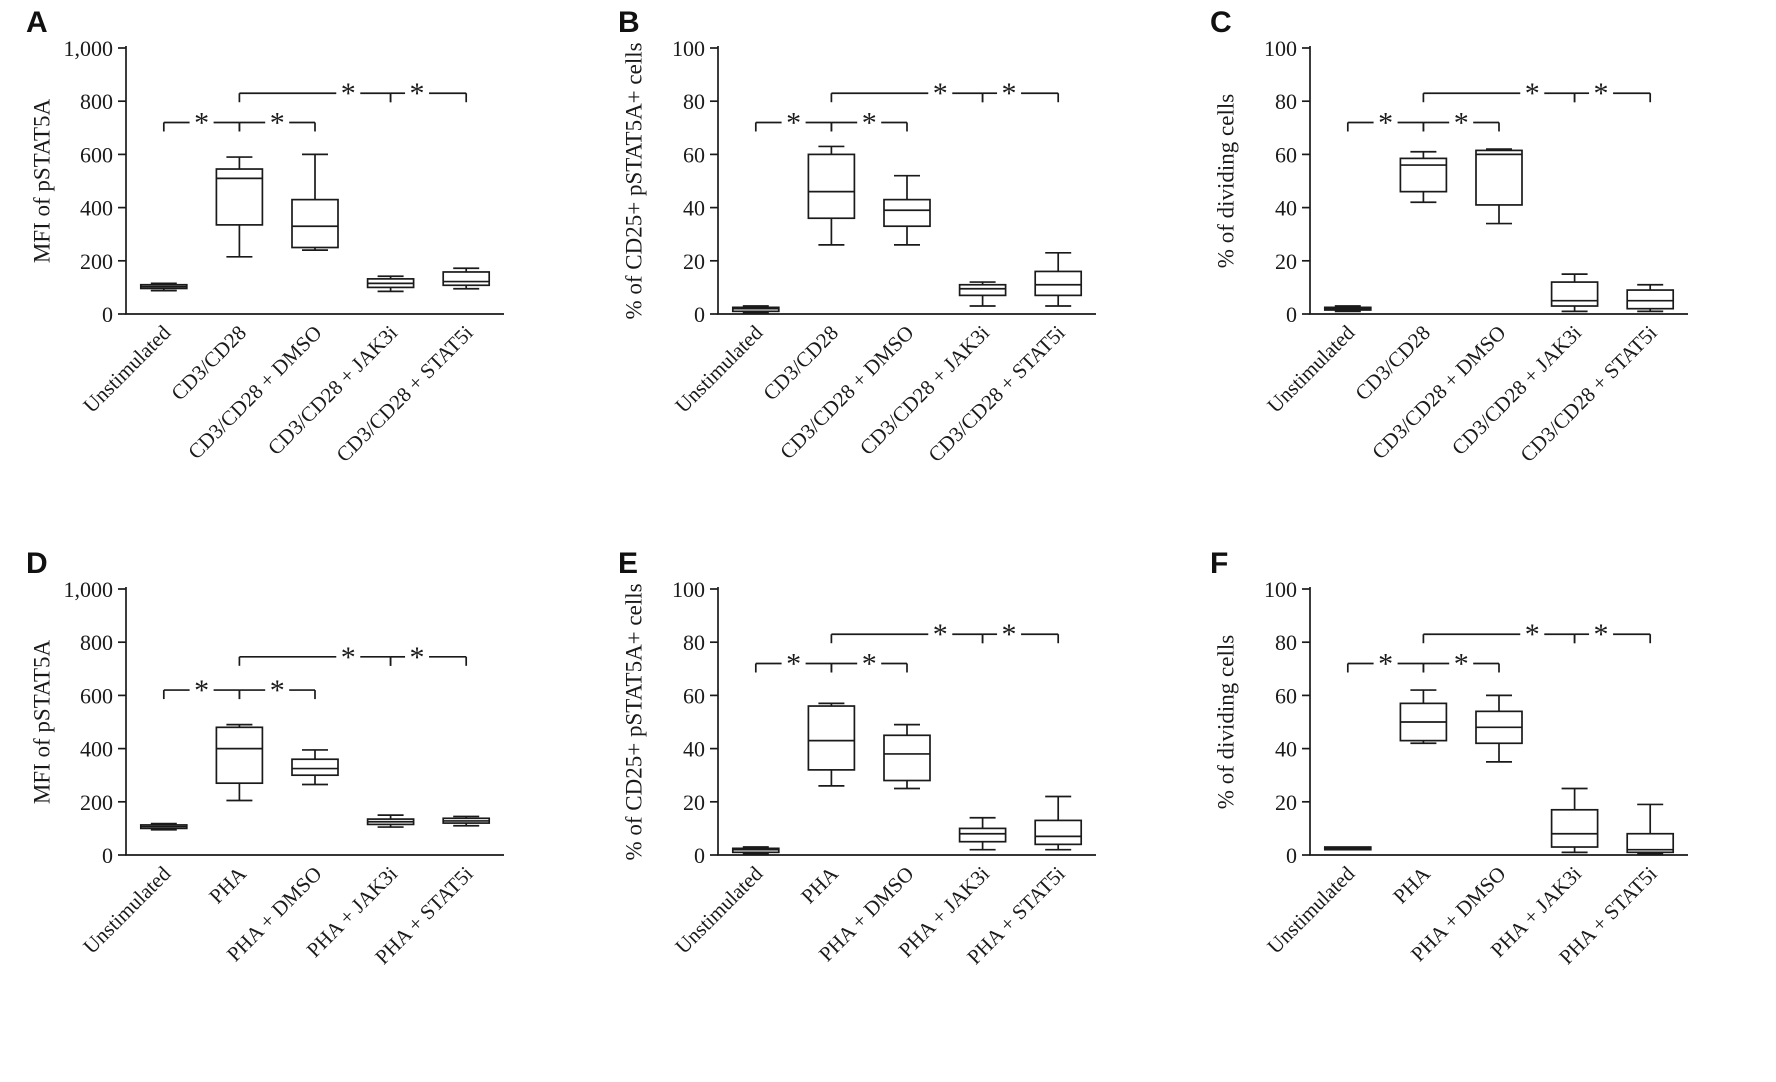  What do you see at coordinates (996, 393) in the screenshot?
I see `x-category-label: CD3/CD28 + STAT5i` at bounding box center [996, 393].